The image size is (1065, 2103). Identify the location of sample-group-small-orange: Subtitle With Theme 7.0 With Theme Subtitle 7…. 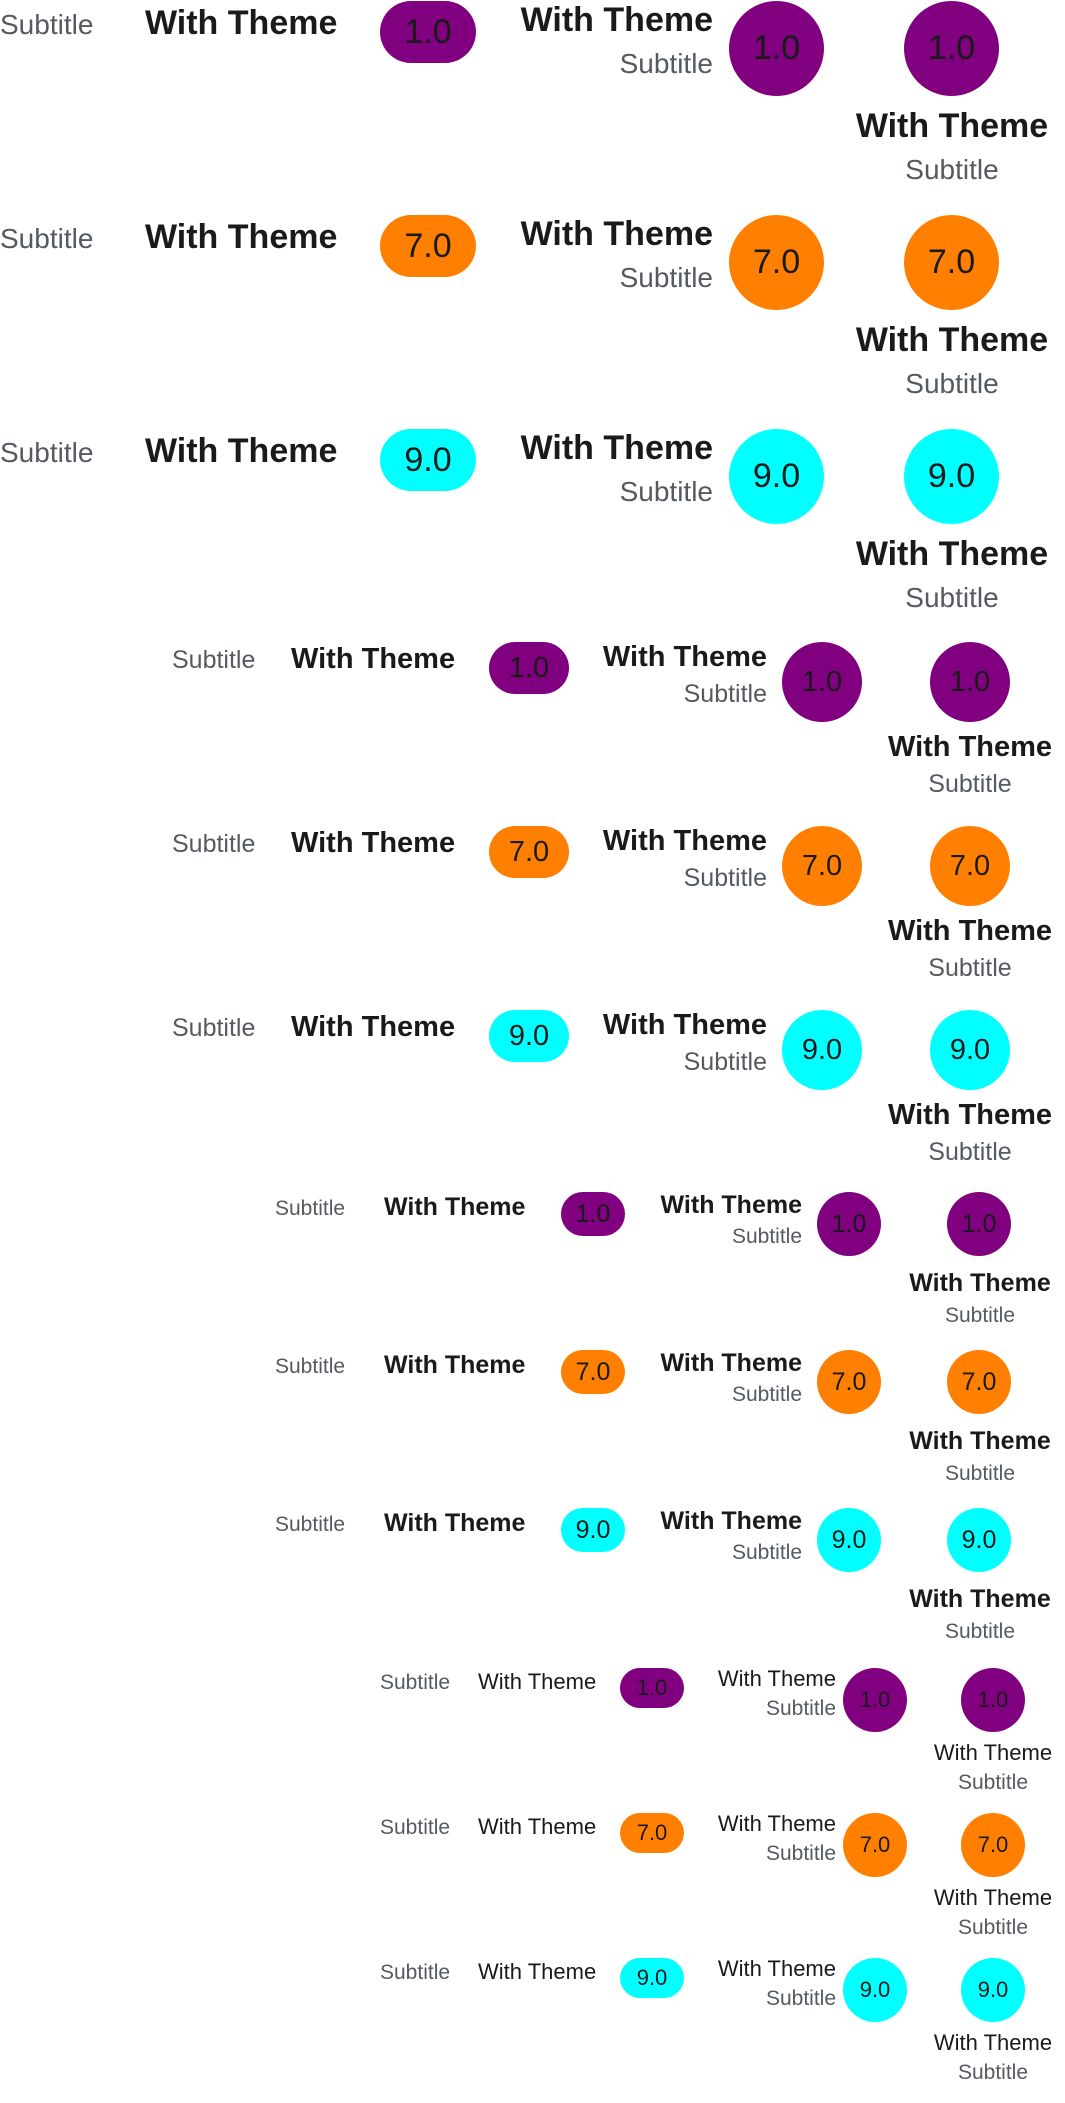
(532, 1429).